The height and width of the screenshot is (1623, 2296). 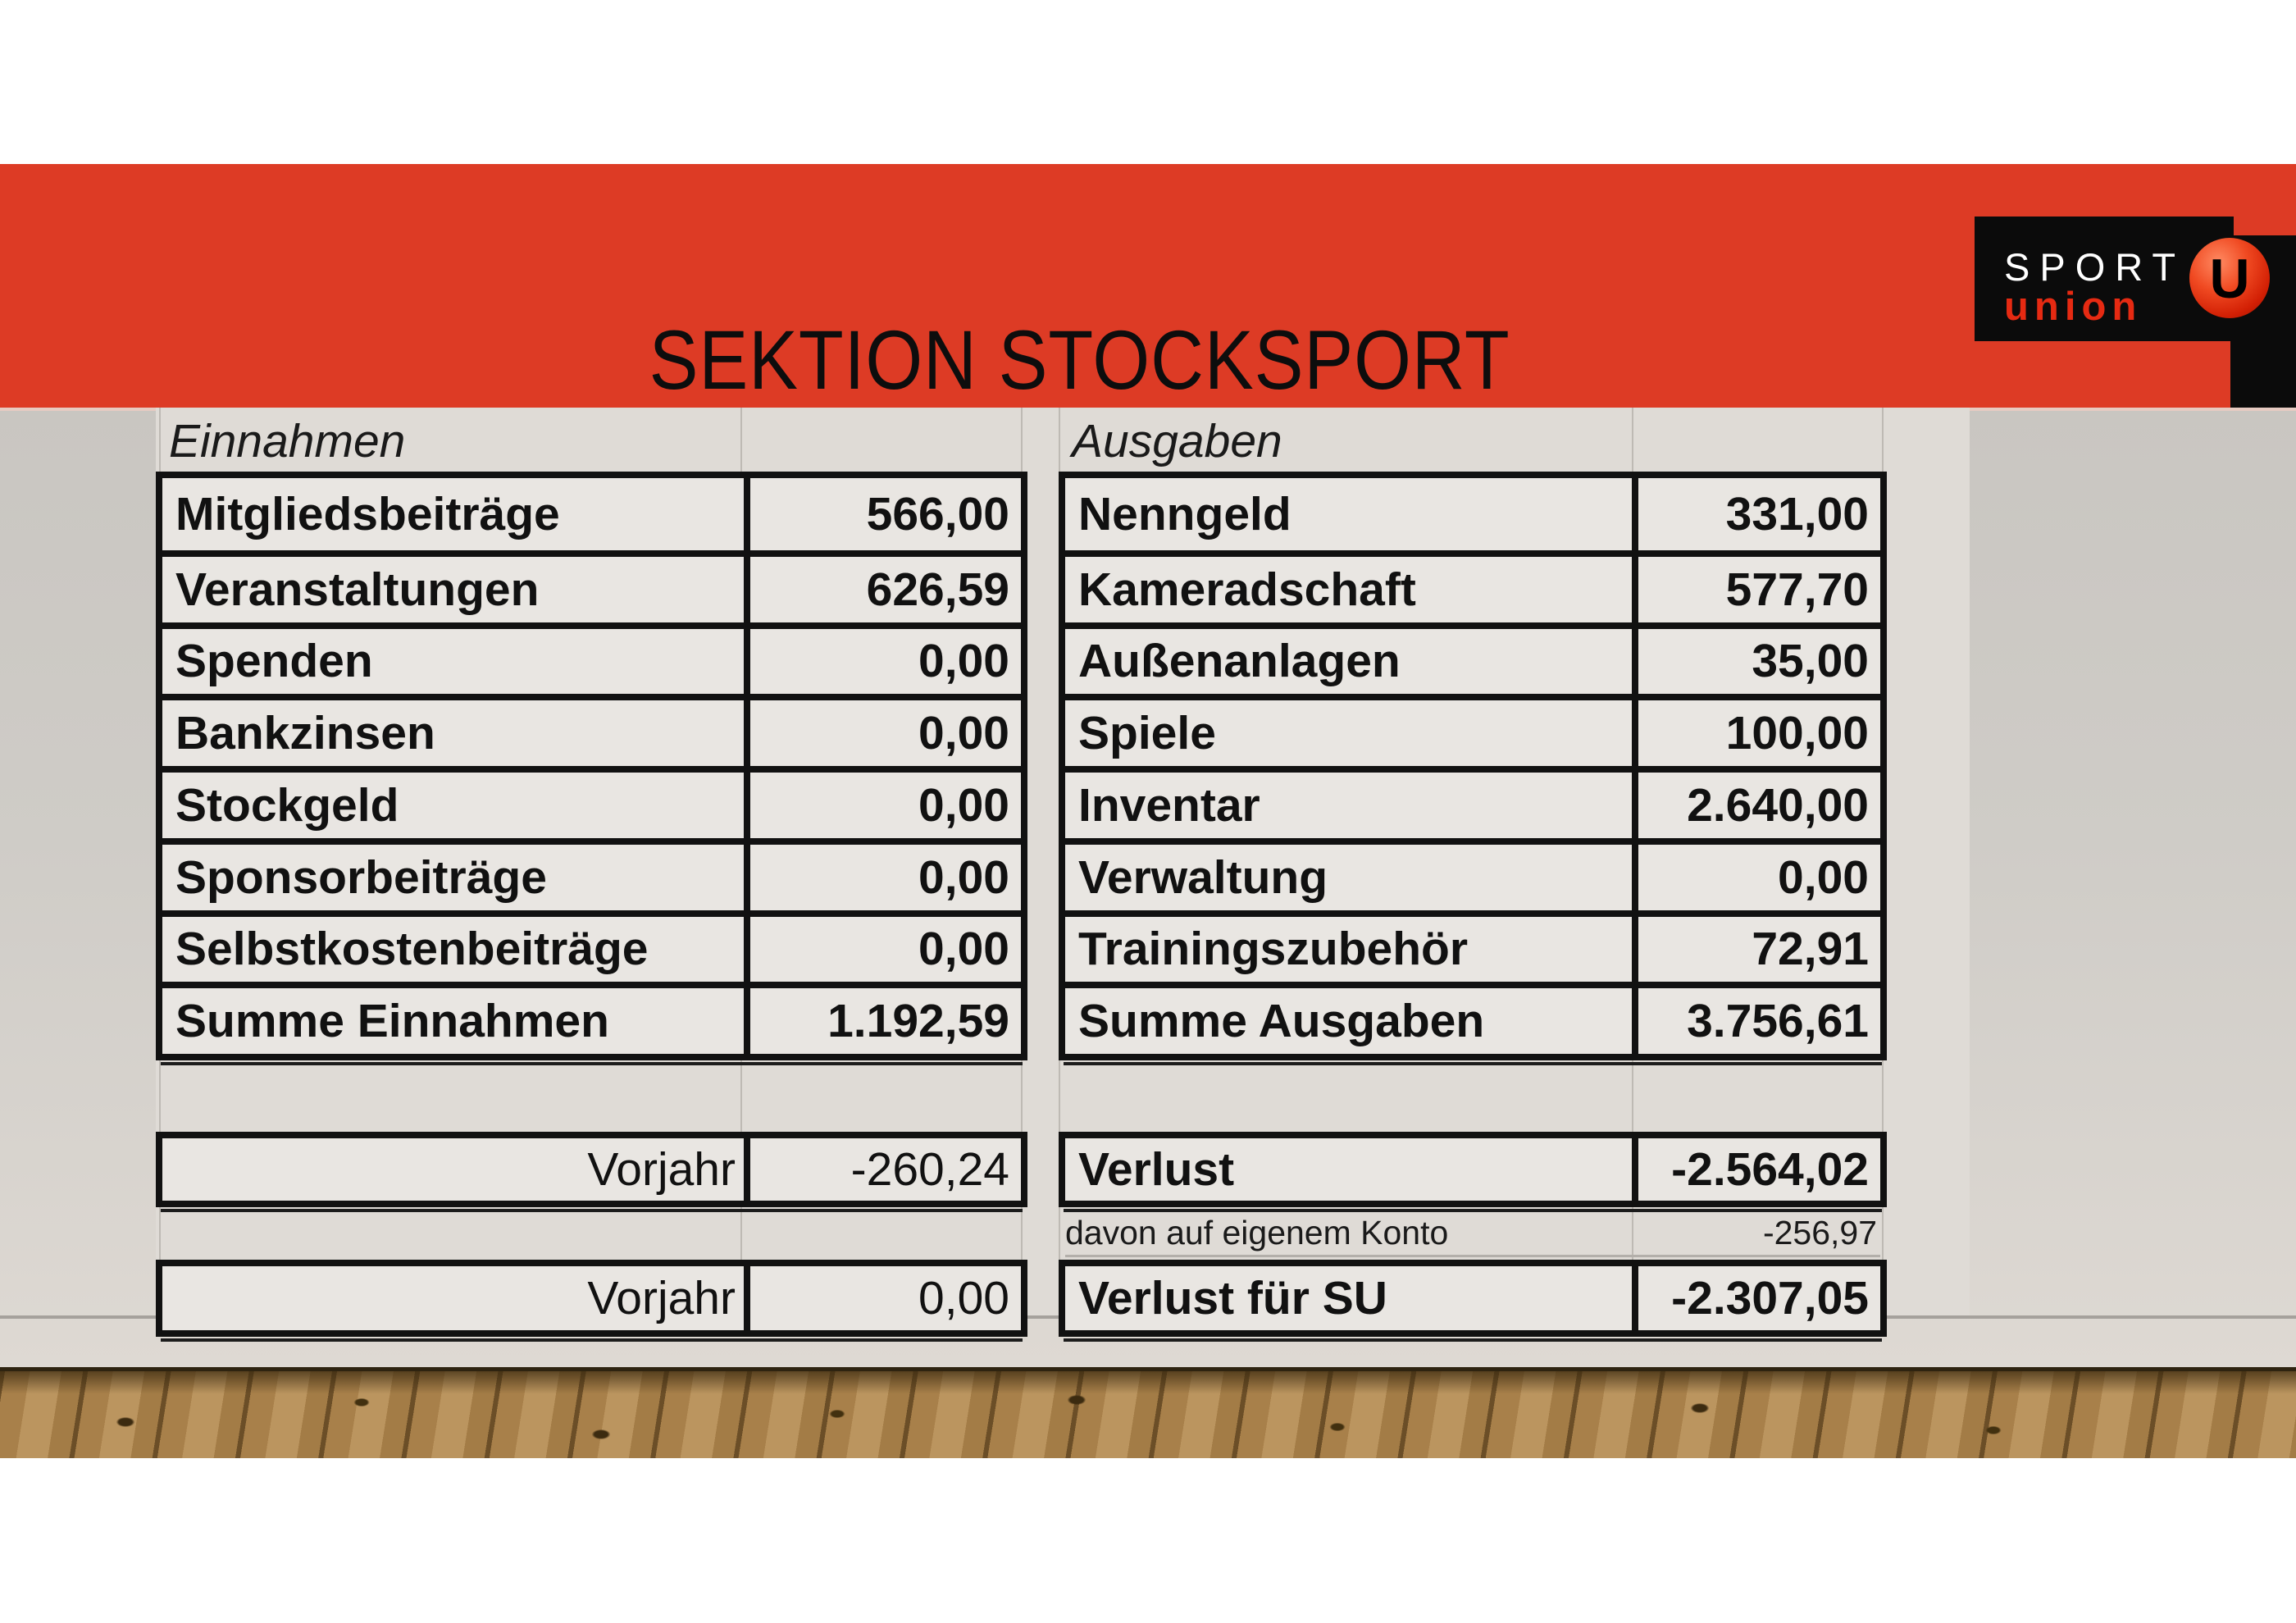 I want to click on table-row: Veranstaltungen 626,59, so click(x=591, y=585).